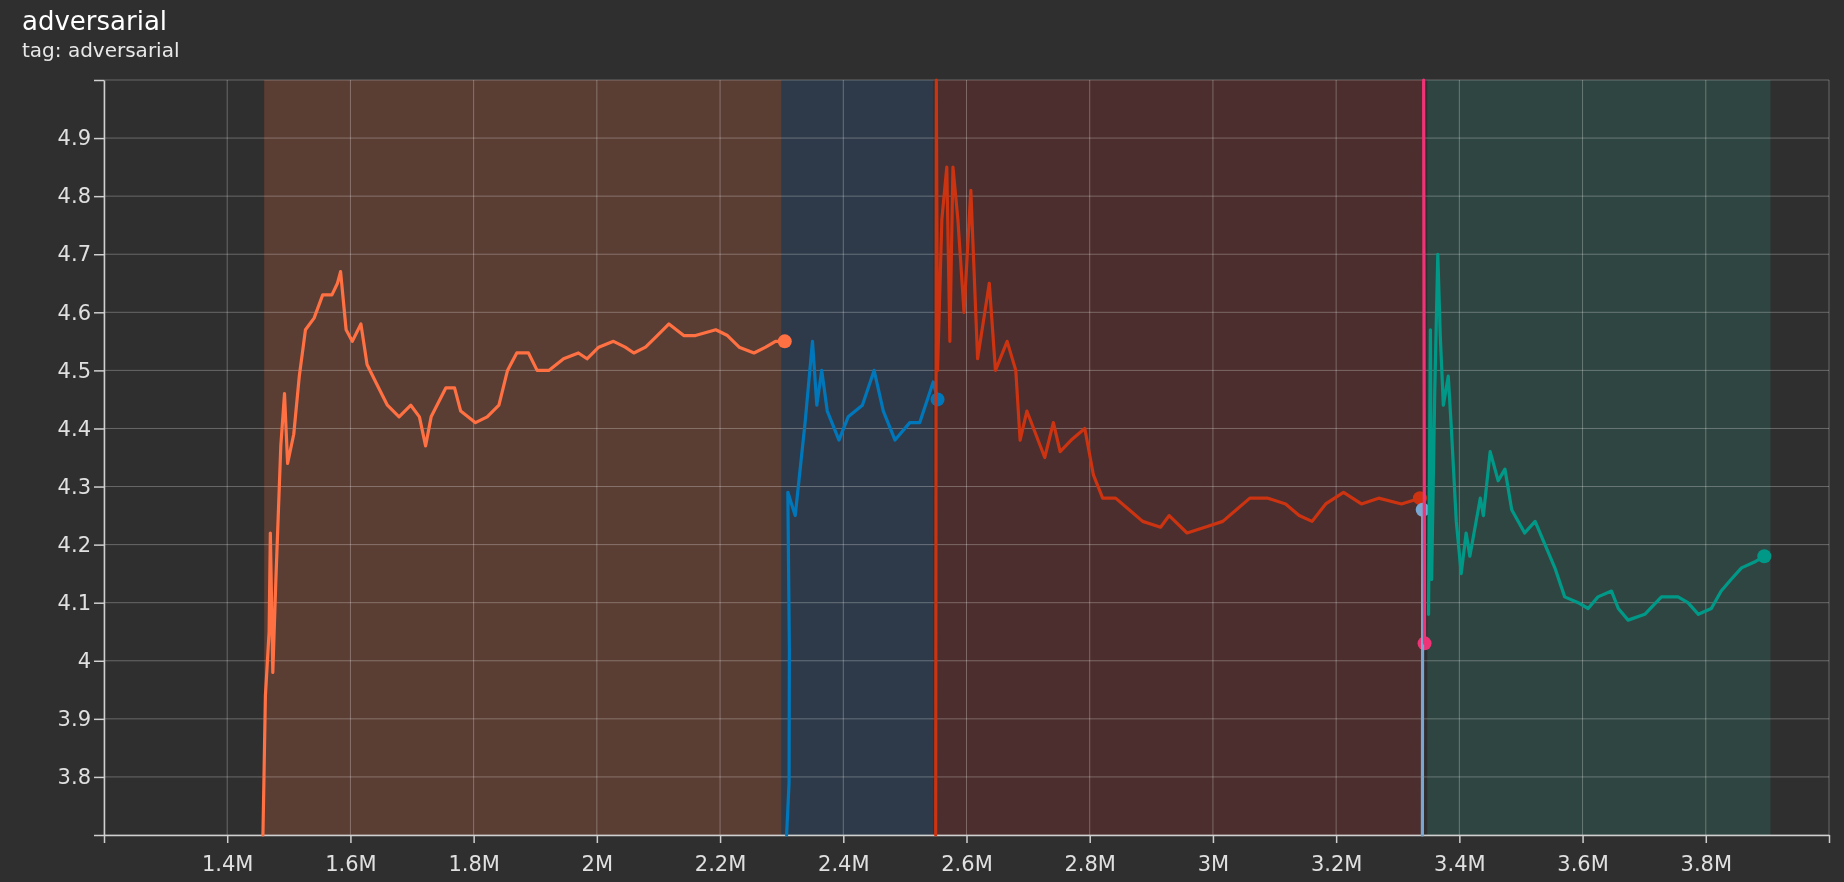 This screenshot has height=882, width=1844. I want to click on x-tick-label: 1.4M, so click(227, 864).